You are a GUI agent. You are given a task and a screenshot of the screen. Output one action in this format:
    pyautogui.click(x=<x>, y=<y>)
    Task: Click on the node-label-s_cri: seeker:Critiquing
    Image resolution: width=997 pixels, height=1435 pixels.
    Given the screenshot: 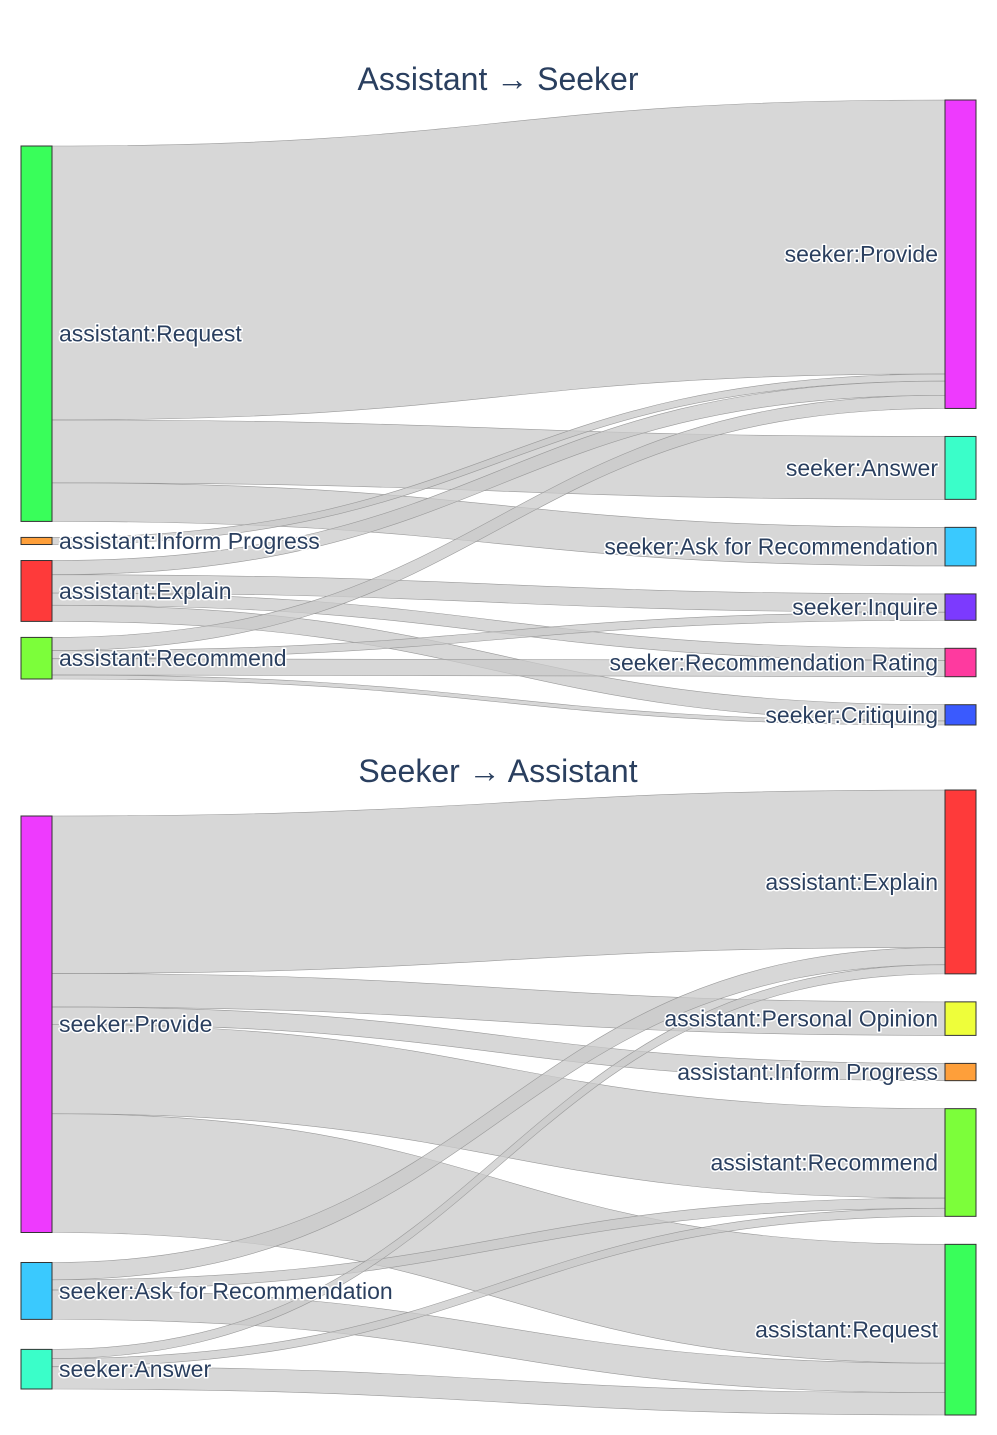 What is the action you would take?
    pyautogui.click(x=851, y=715)
    